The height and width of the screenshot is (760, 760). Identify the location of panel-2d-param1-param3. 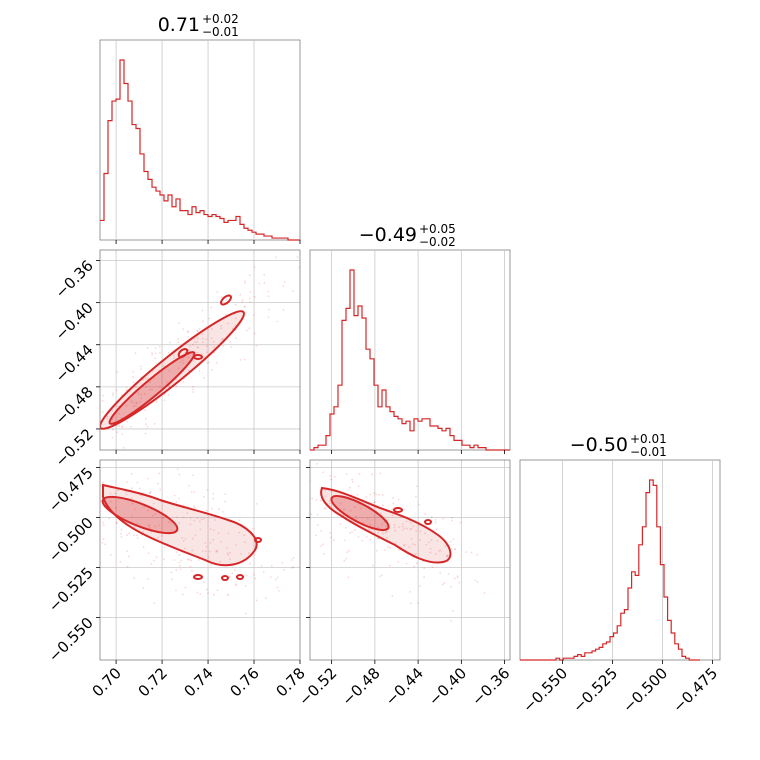
(175, 558).